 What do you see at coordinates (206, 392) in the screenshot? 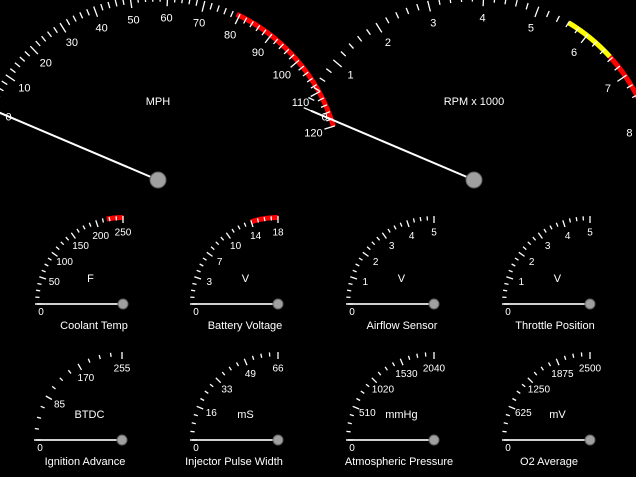
I see `injector-minor-tick` at bounding box center [206, 392].